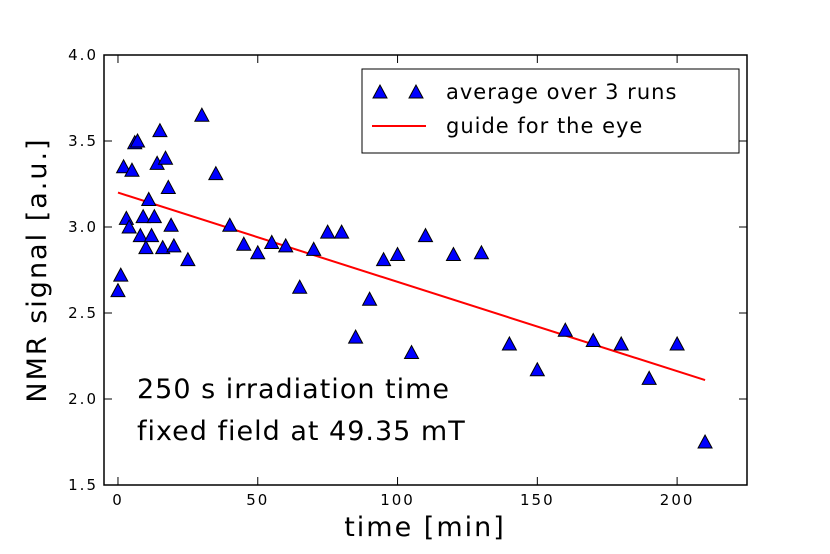  Describe the element at coordinates (37, 269) in the screenshot. I see `y-axis-title: NMR signal [a.u.]` at that location.